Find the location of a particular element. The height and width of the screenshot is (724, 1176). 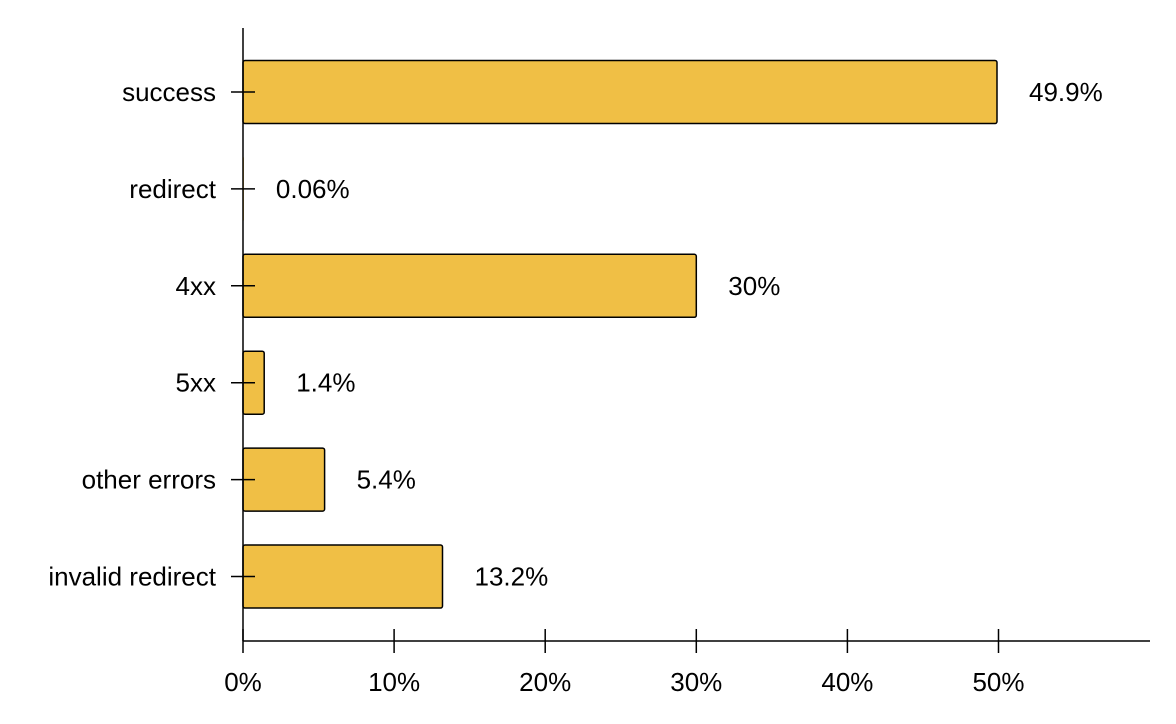

value-label: 49.9% is located at coordinates (1066, 92).